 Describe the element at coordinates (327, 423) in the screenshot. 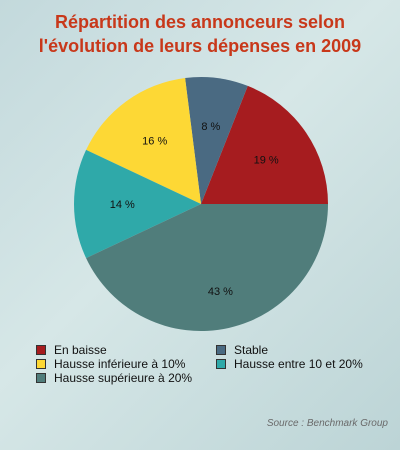

I see `source-note: Source : Benchmark Group` at that location.